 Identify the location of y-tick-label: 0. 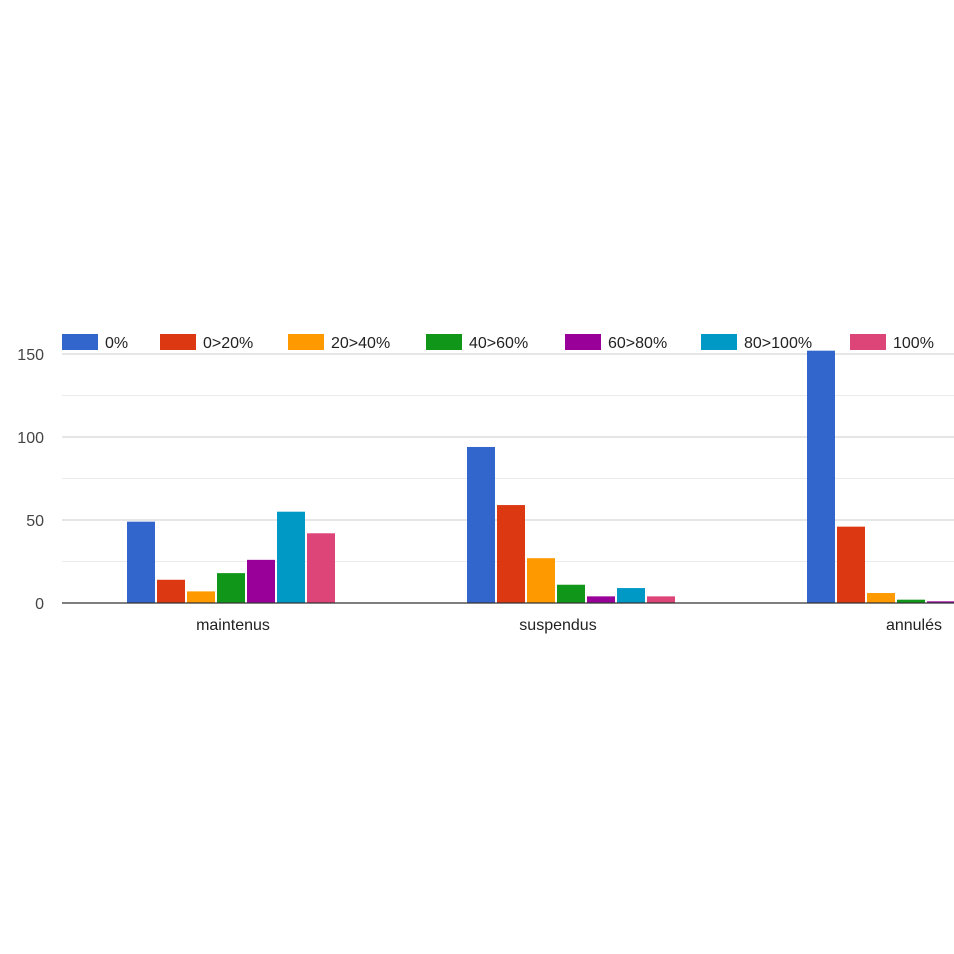
(39, 604).